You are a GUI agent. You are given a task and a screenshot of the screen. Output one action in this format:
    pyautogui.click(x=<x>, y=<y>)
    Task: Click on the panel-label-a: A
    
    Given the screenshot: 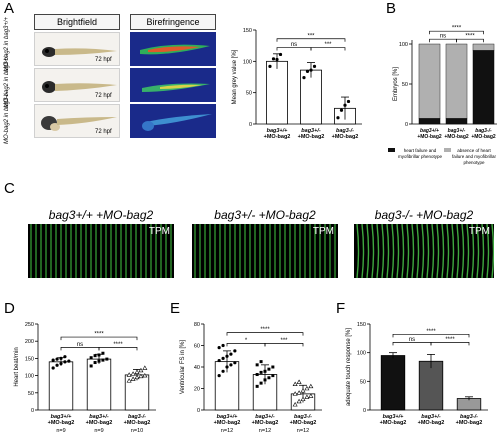 What is the action you would take?
    pyautogui.click(x=9, y=8)
    